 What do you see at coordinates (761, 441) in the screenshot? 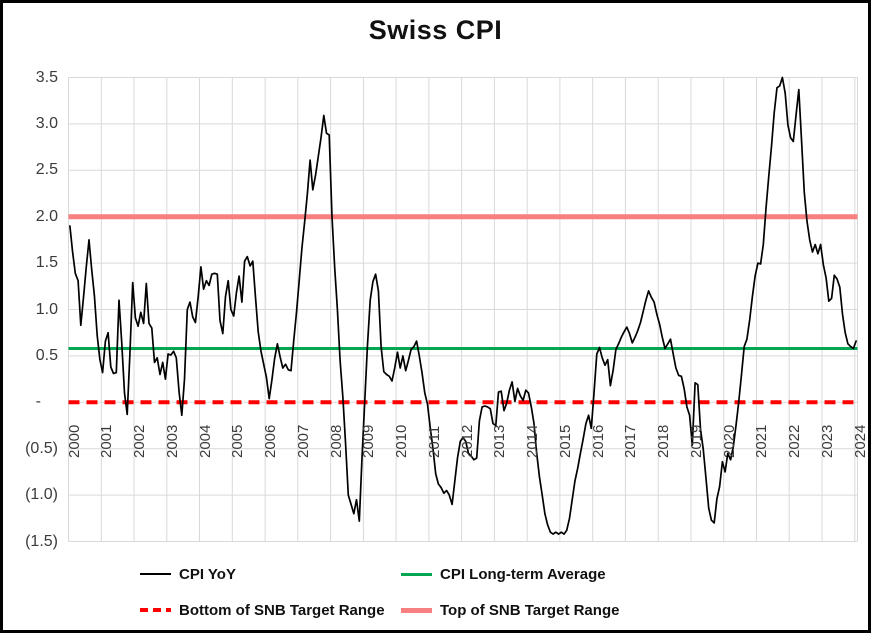
I see `x-axis-year-label: 2021` at bounding box center [761, 441].